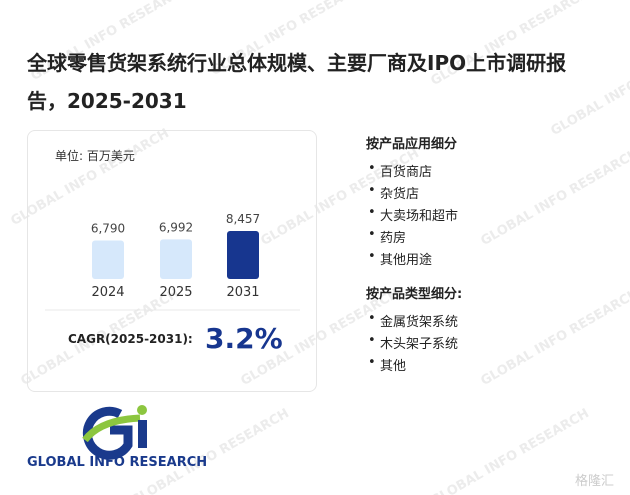 Image resolution: width=630 pixels, height=495 pixels. Describe the element at coordinates (114, 432) in the screenshot. I see `logo-mark` at that location.